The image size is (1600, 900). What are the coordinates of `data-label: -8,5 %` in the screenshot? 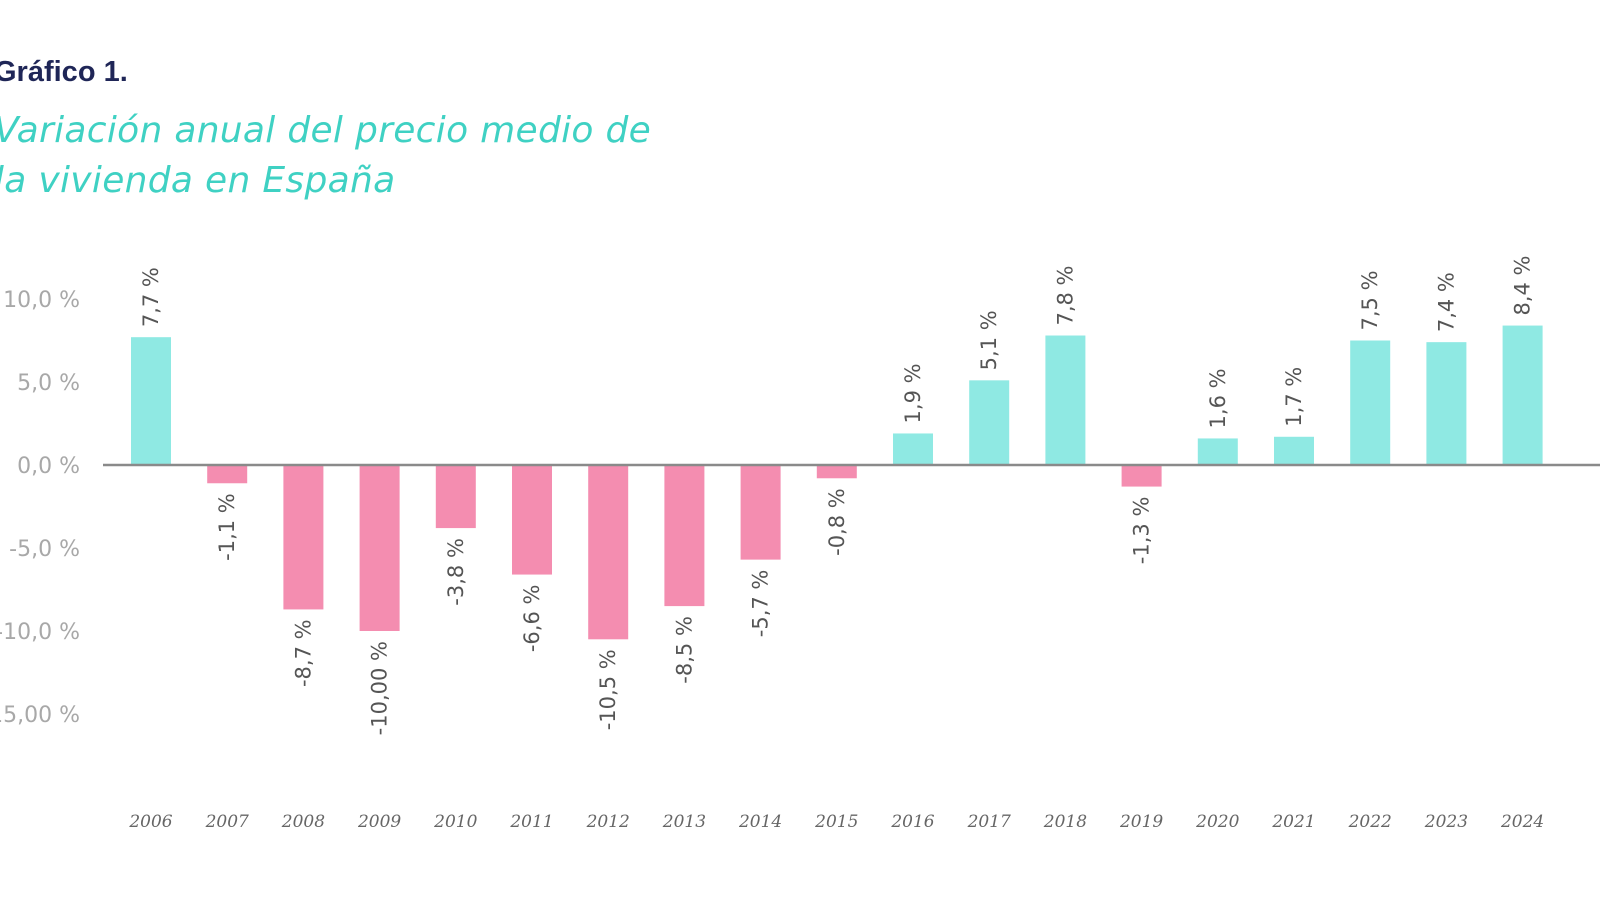 It's located at (684, 650).